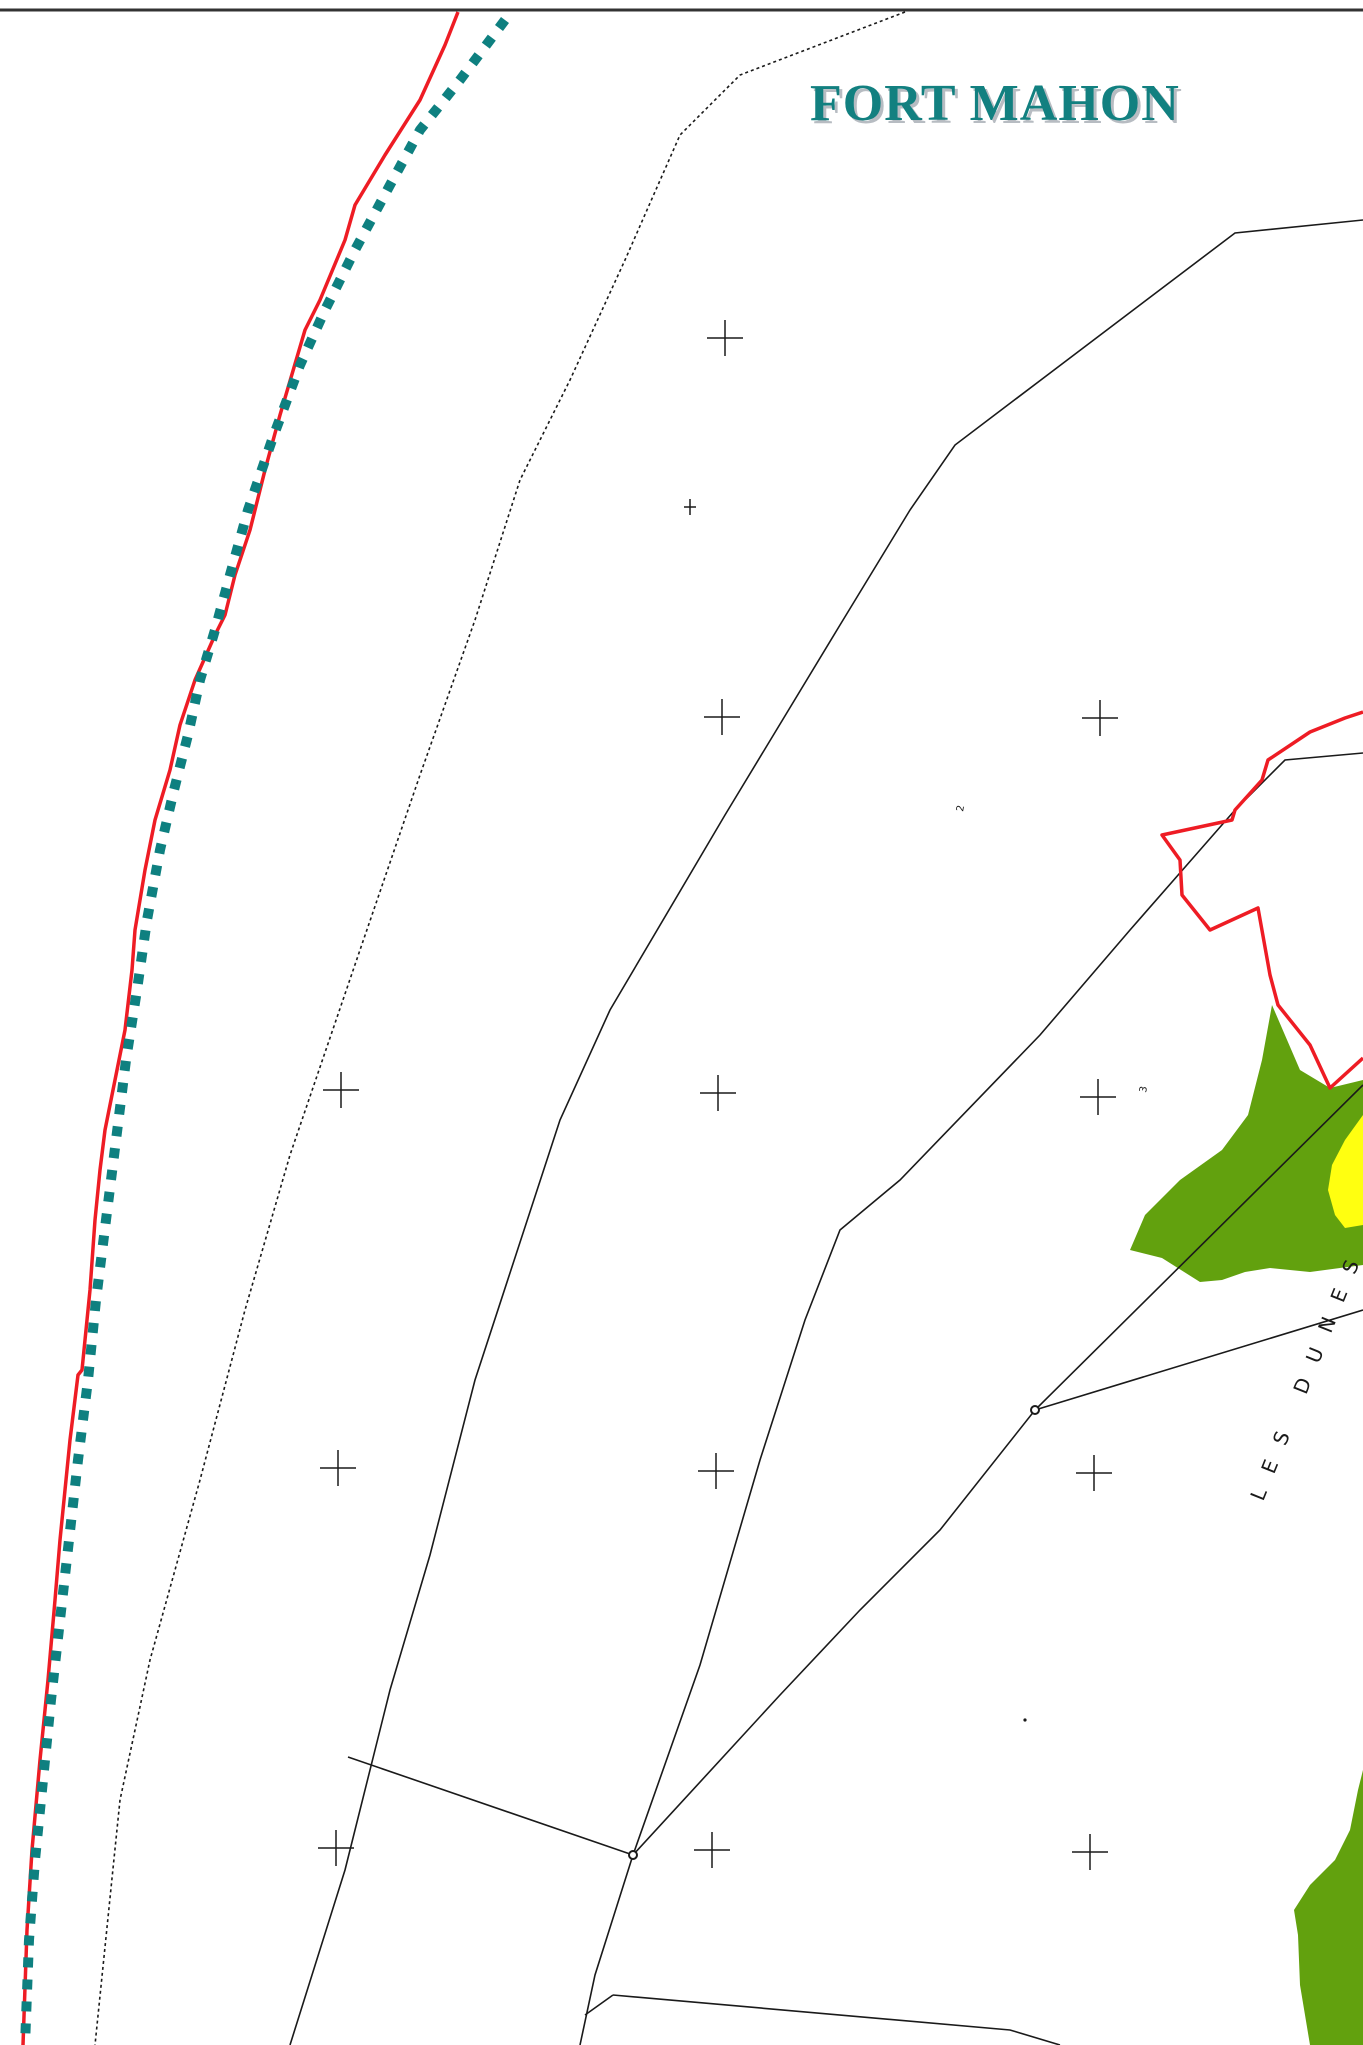 The height and width of the screenshot is (2045, 1363). I want to click on cross-parcel-line, so click(490, 1806).